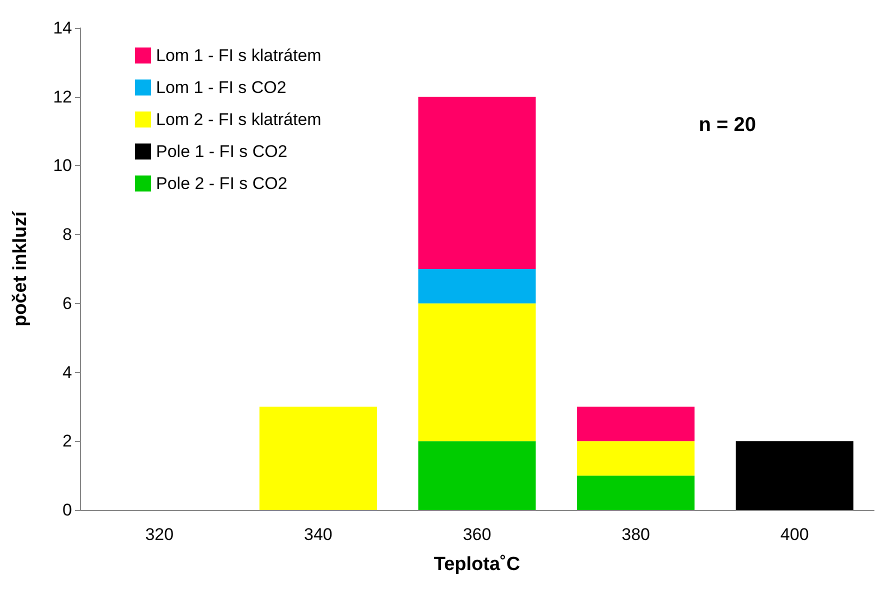  I want to click on y-tick-label: 12, so click(62, 96).